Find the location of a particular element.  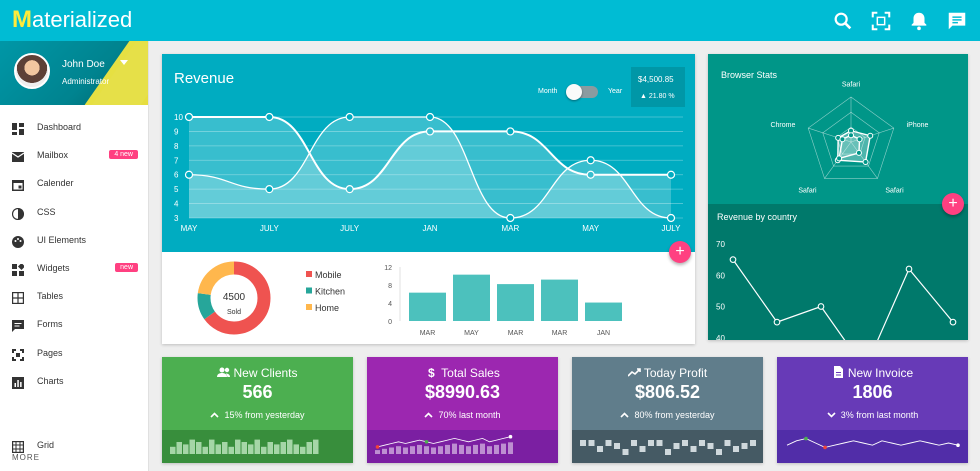

revenue-by-country-title: Revenue by country is located at coordinates (757, 217).